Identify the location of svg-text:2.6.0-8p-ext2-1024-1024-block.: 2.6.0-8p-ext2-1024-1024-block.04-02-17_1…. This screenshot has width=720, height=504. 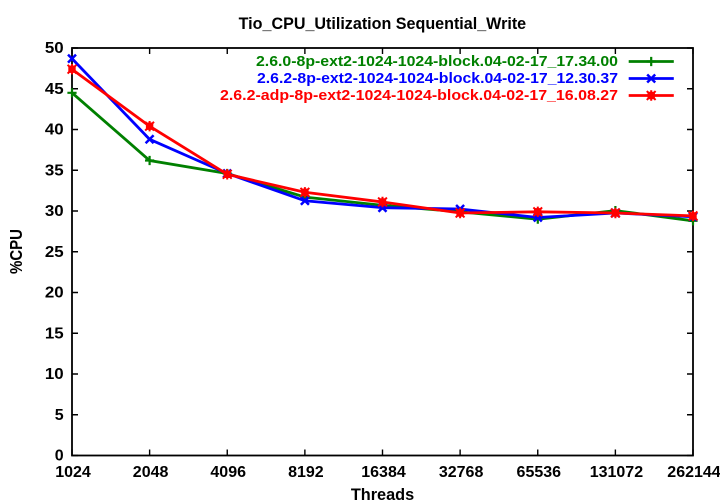
(437, 62).